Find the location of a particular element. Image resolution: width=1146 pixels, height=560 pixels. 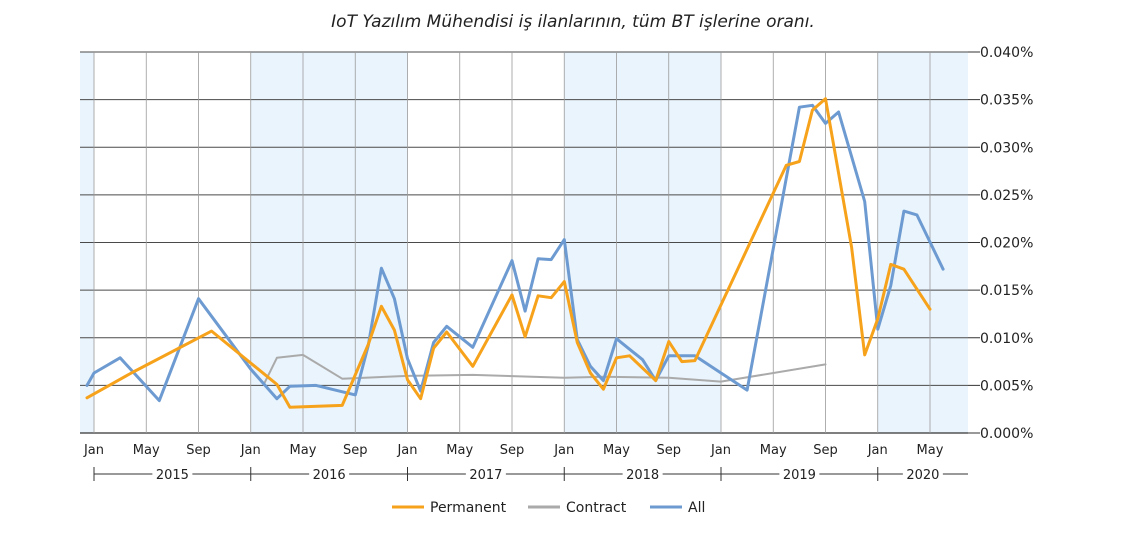

series-line-contract is located at coordinates (544, 369).